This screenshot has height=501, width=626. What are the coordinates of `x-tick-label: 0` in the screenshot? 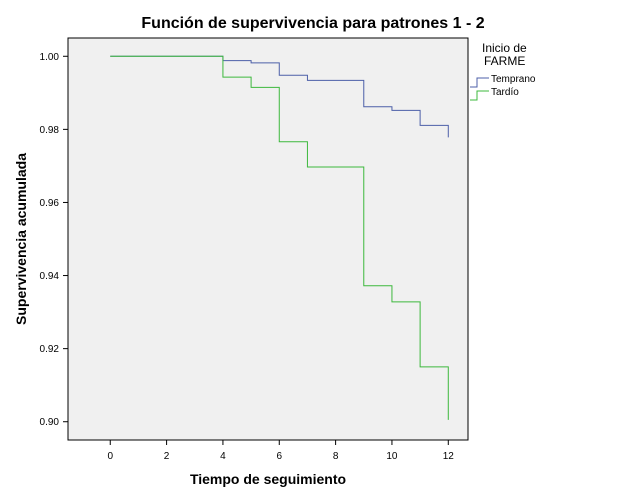 It's located at (110, 456).